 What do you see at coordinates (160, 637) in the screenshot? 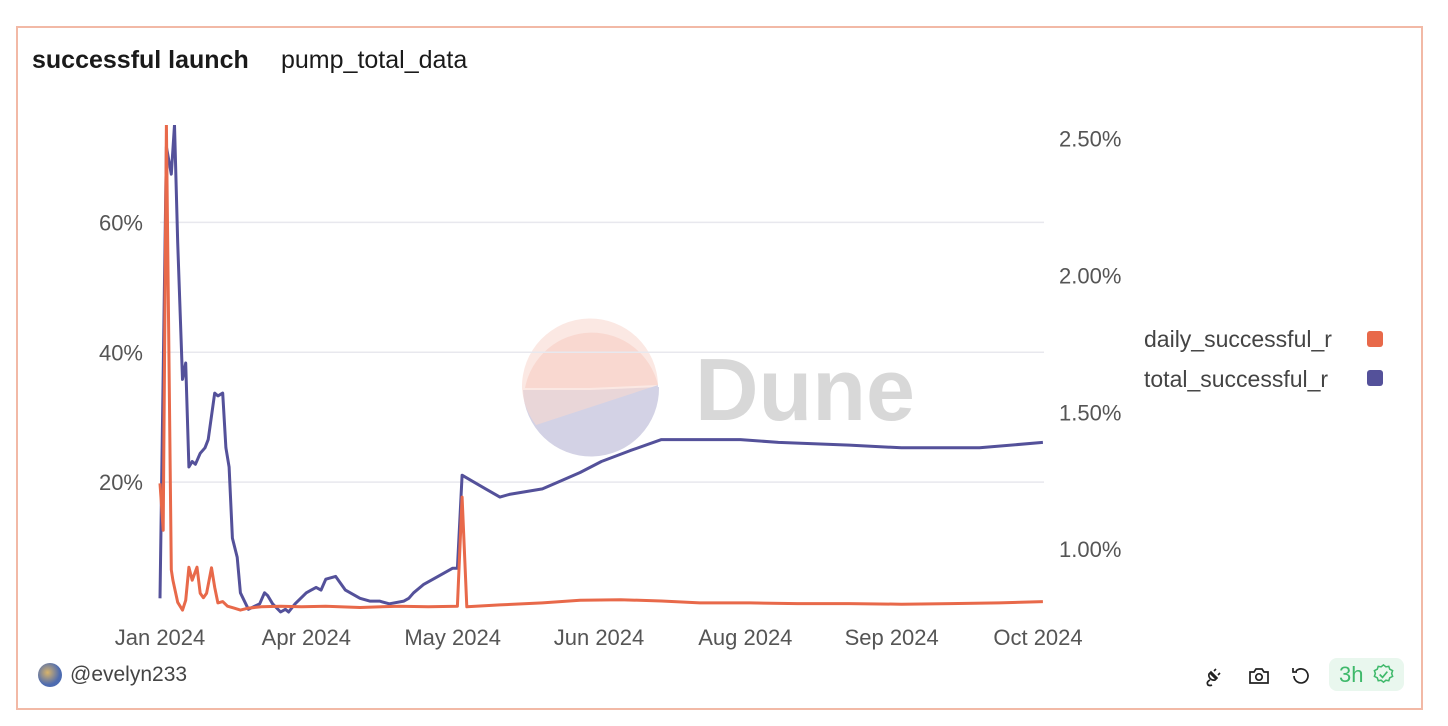
I see `x-axis-tick-label: Jan 2024` at bounding box center [160, 637].